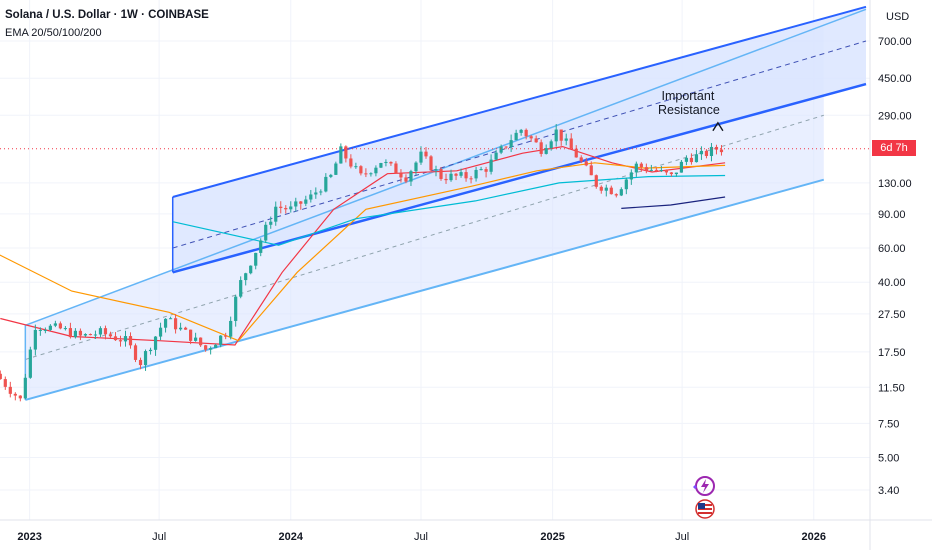  I want to click on us-flag-icon, so click(705, 509).